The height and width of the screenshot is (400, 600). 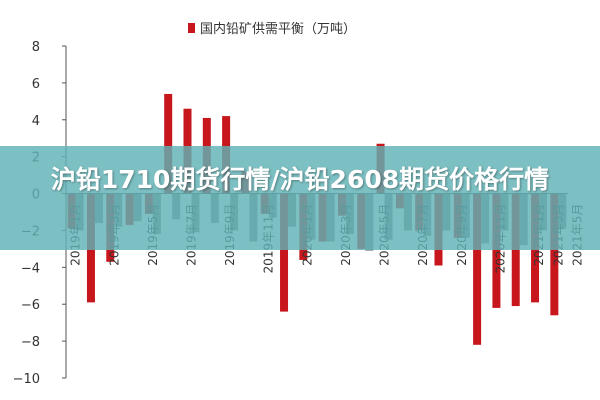 I want to click on legend-swatch-red, so click(x=191, y=28).